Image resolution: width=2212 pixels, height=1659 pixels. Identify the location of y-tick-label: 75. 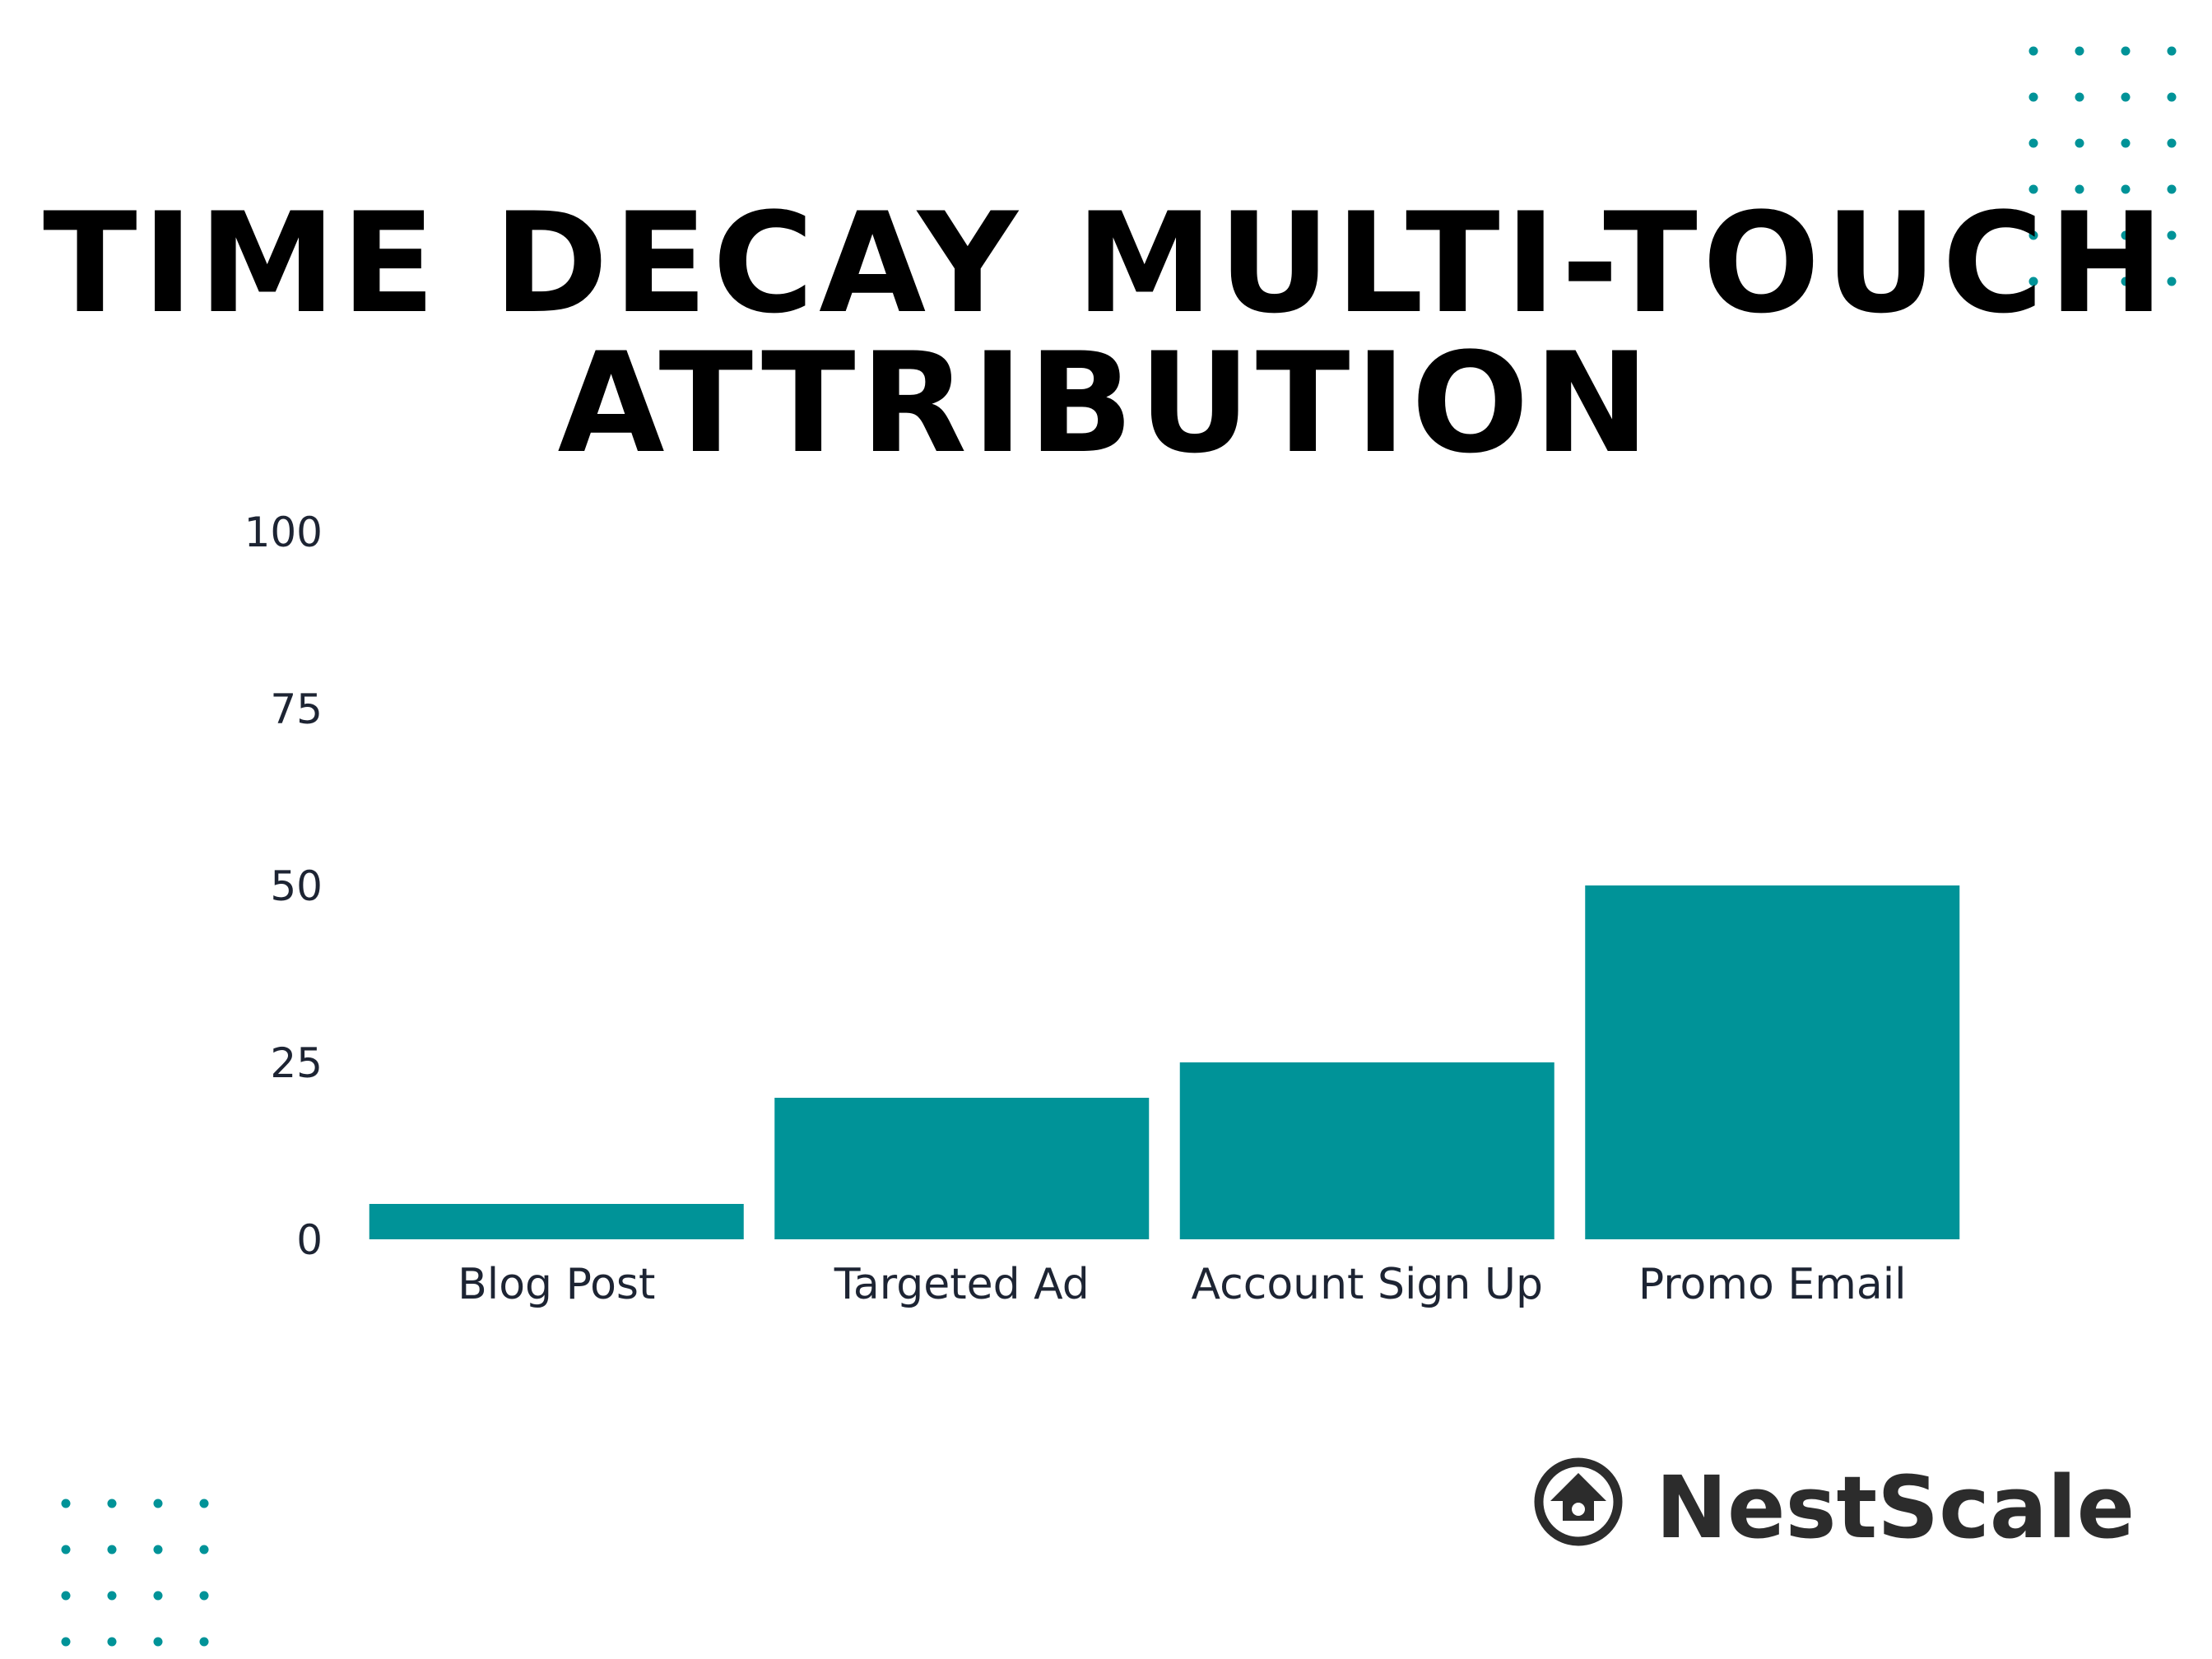
(296, 709).